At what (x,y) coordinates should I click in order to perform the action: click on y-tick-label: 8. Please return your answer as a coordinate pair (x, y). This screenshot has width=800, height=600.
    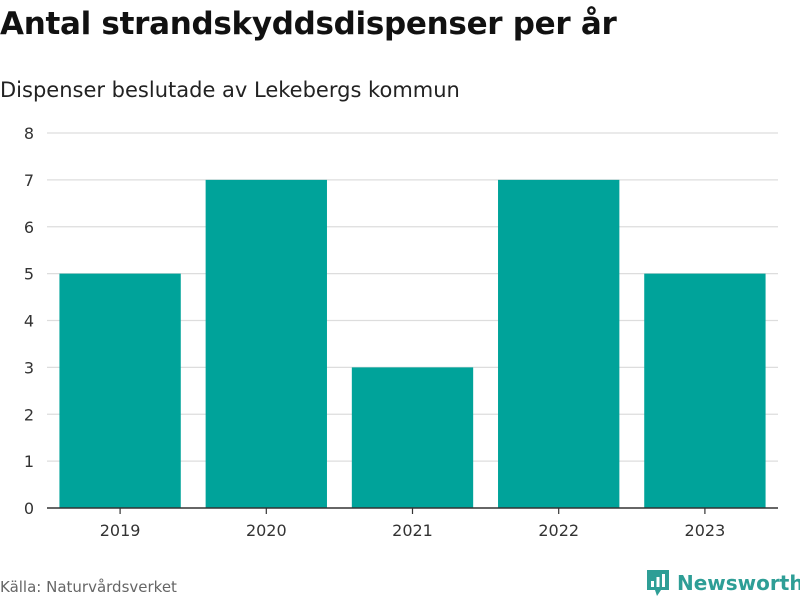
    Looking at the image, I should click on (29, 133).